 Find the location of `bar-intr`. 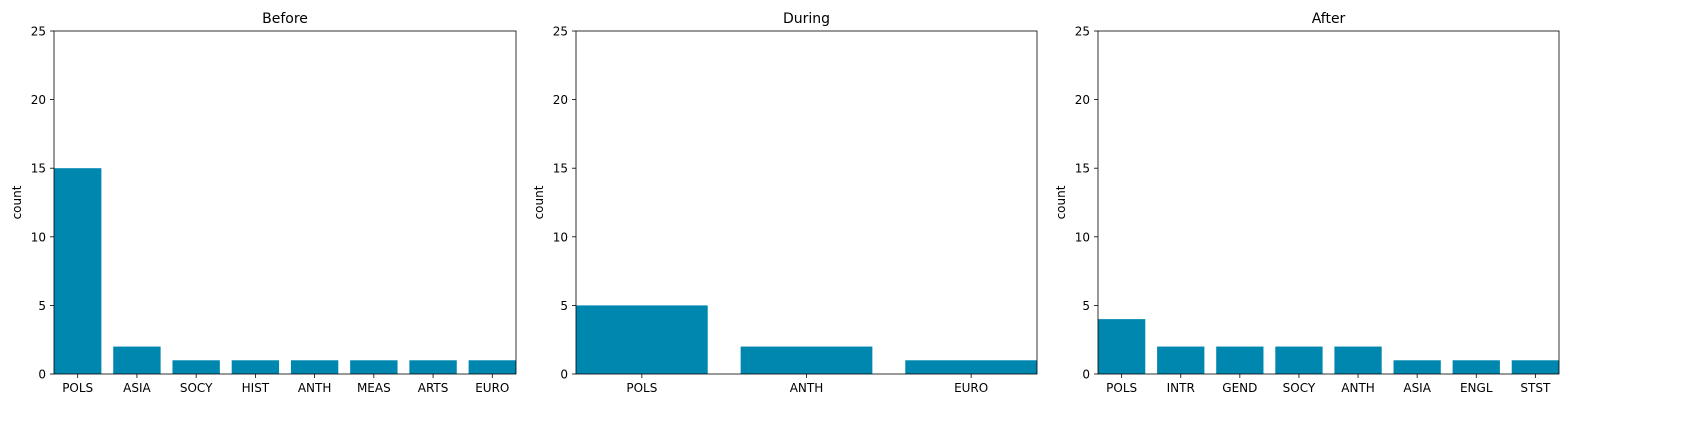

bar-intr is located at coordinates (1181, 360).